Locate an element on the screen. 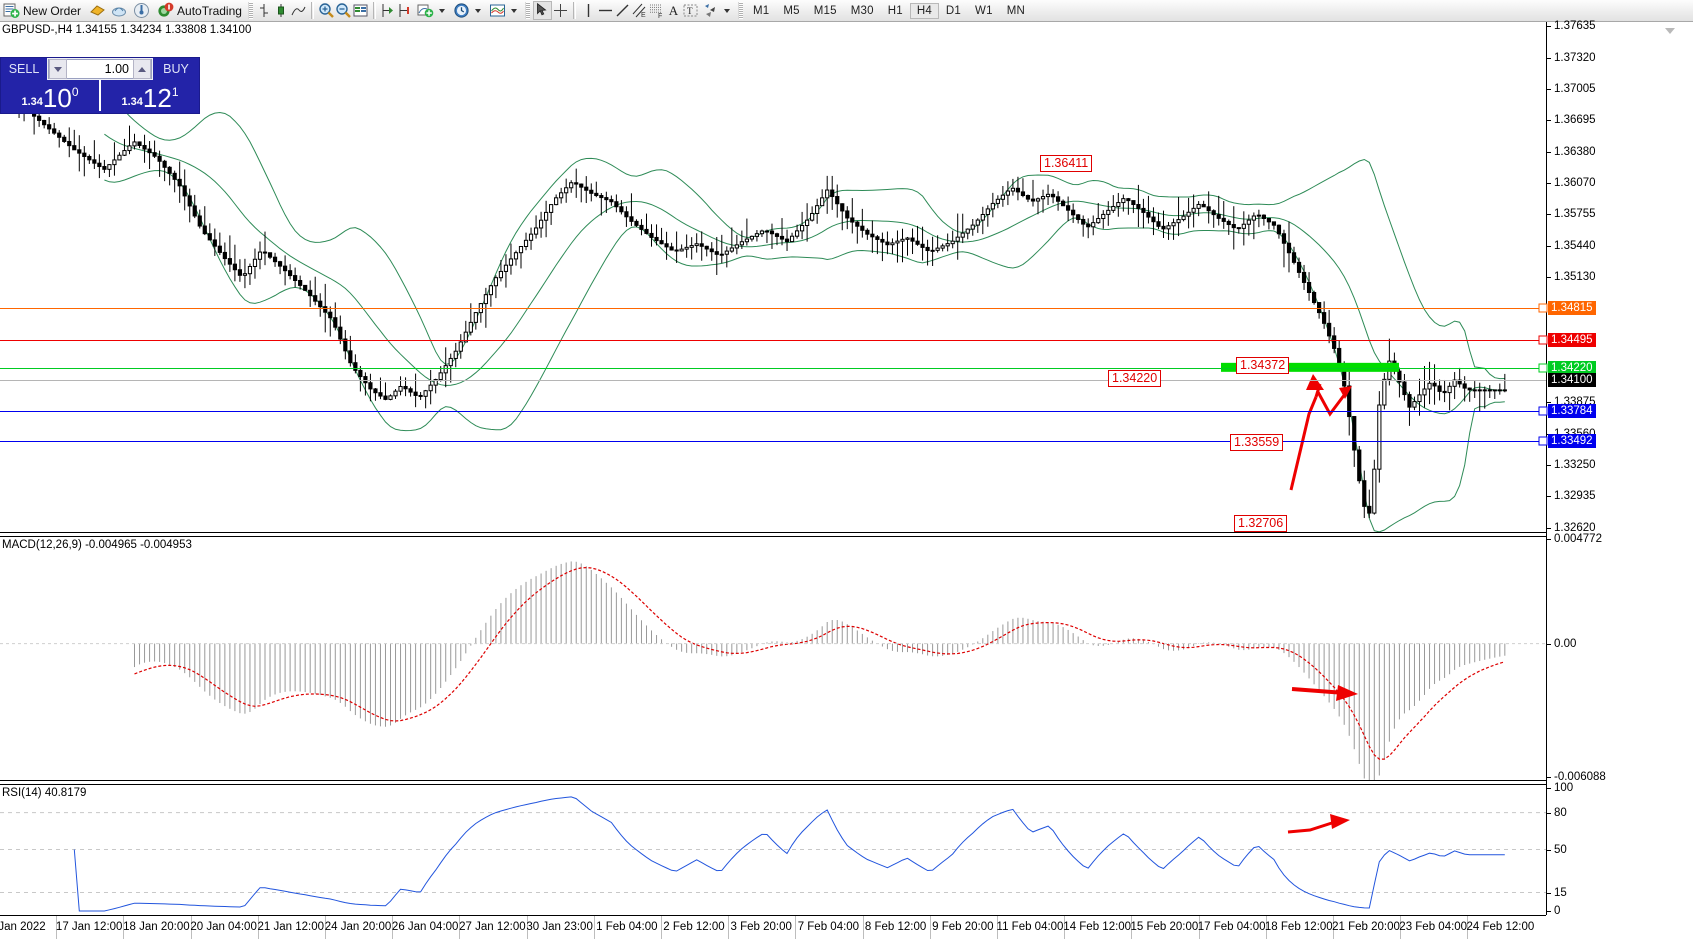 Image resolution: width=1693 pixels, height=939 pixels. time-tick-label: 24 Feb 12:00 is located at coordinates (1500, 927).